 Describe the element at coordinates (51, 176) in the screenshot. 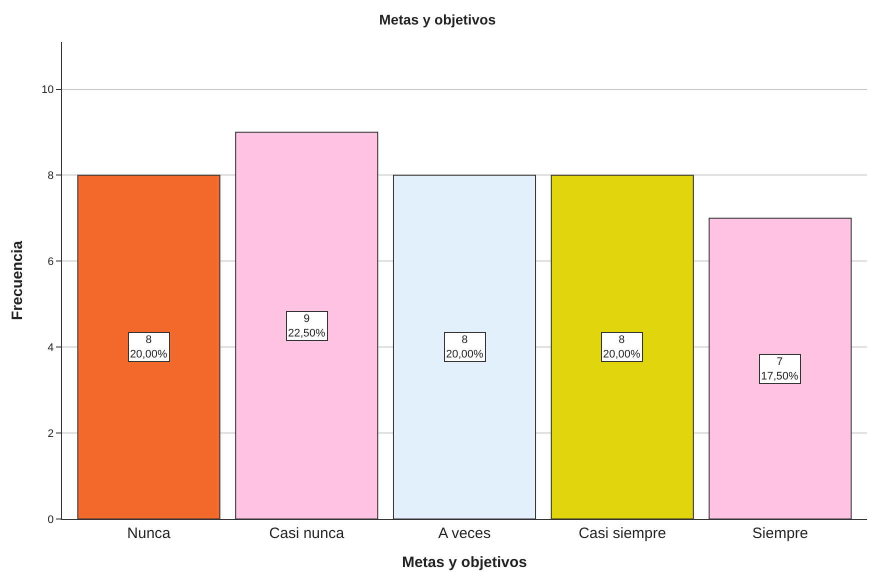

I see `y-tick-label: 8` at that location.